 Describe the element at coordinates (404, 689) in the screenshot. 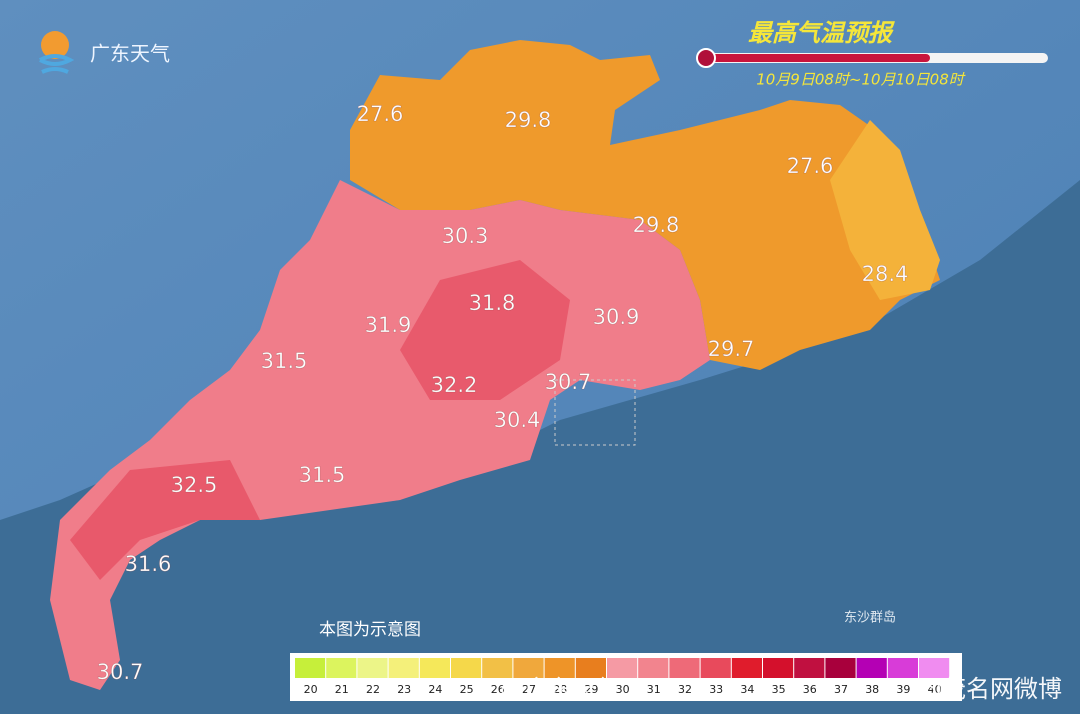

I see `legend-label: 23` at that location.